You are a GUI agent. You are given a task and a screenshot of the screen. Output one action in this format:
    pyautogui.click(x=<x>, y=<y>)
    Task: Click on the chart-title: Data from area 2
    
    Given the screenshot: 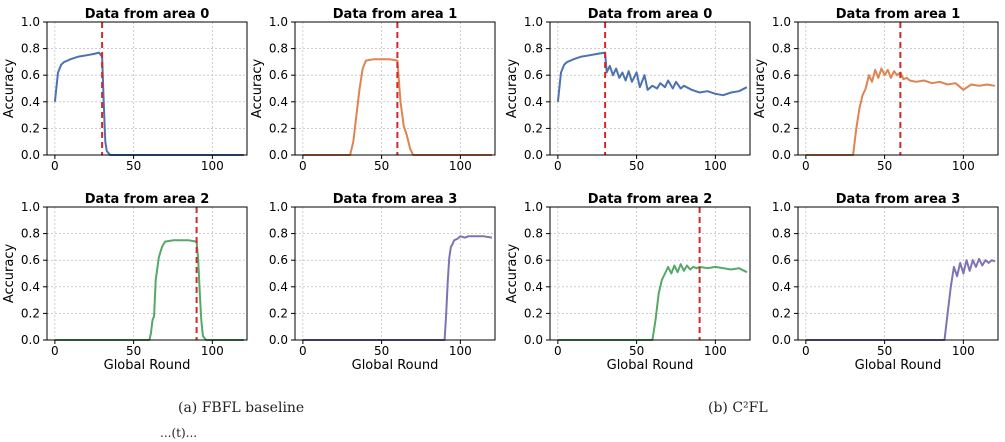 What is the action you would take?
    pyautogui.click(x=147, y=199)
    